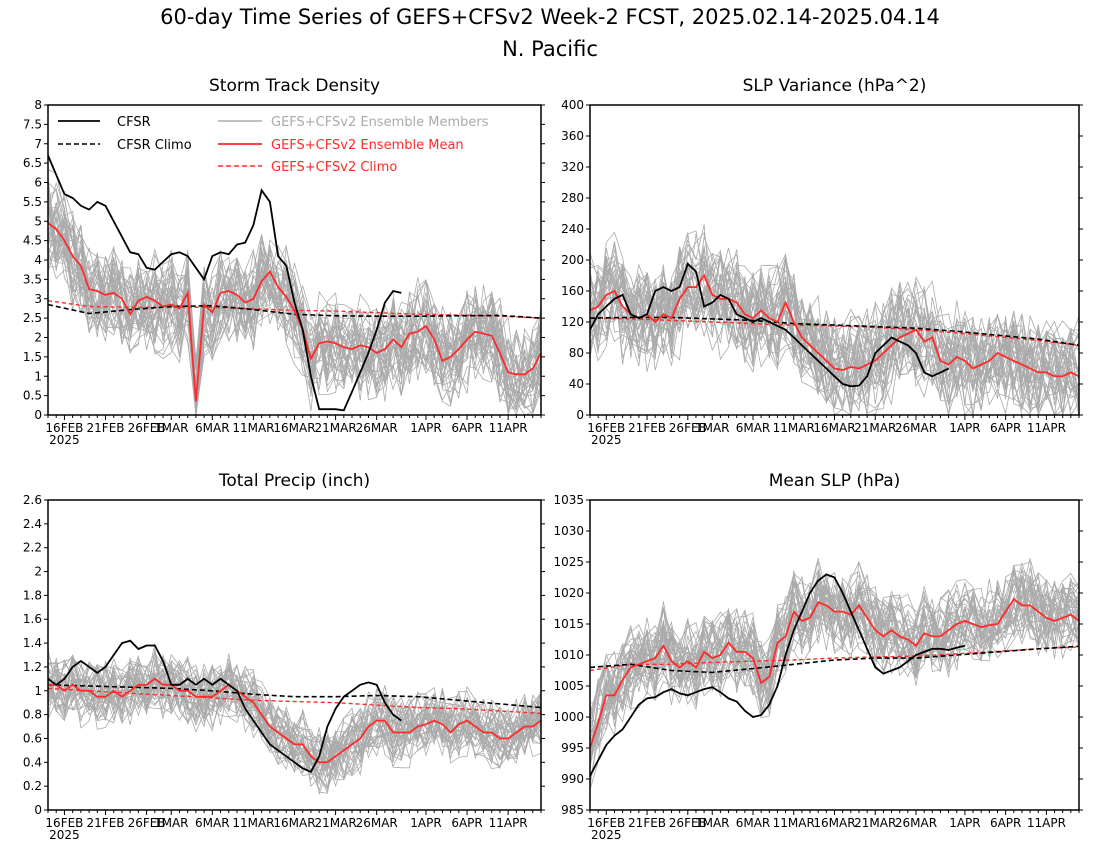  I want to click on cfsr-climo-line, so click(294, 696).